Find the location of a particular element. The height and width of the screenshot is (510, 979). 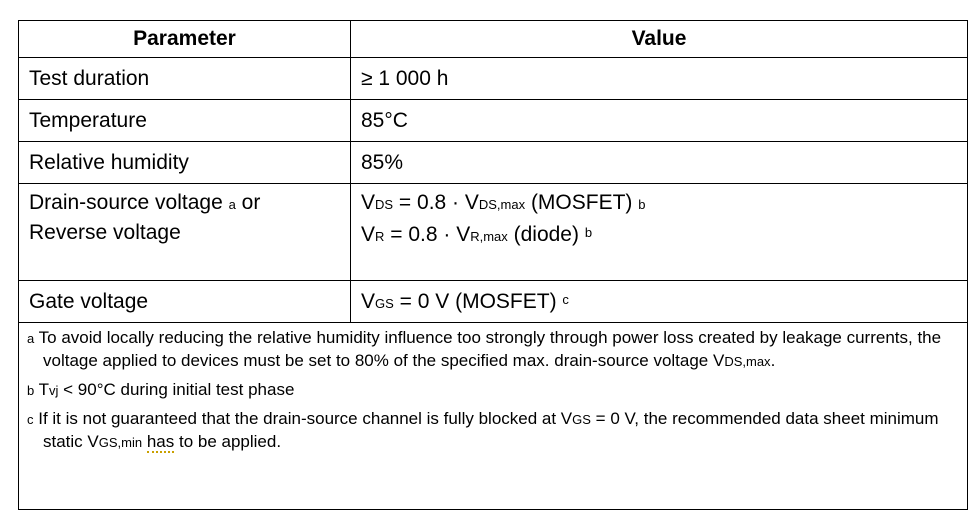

value-cell: 85°C is located at coordinates (659, 120).